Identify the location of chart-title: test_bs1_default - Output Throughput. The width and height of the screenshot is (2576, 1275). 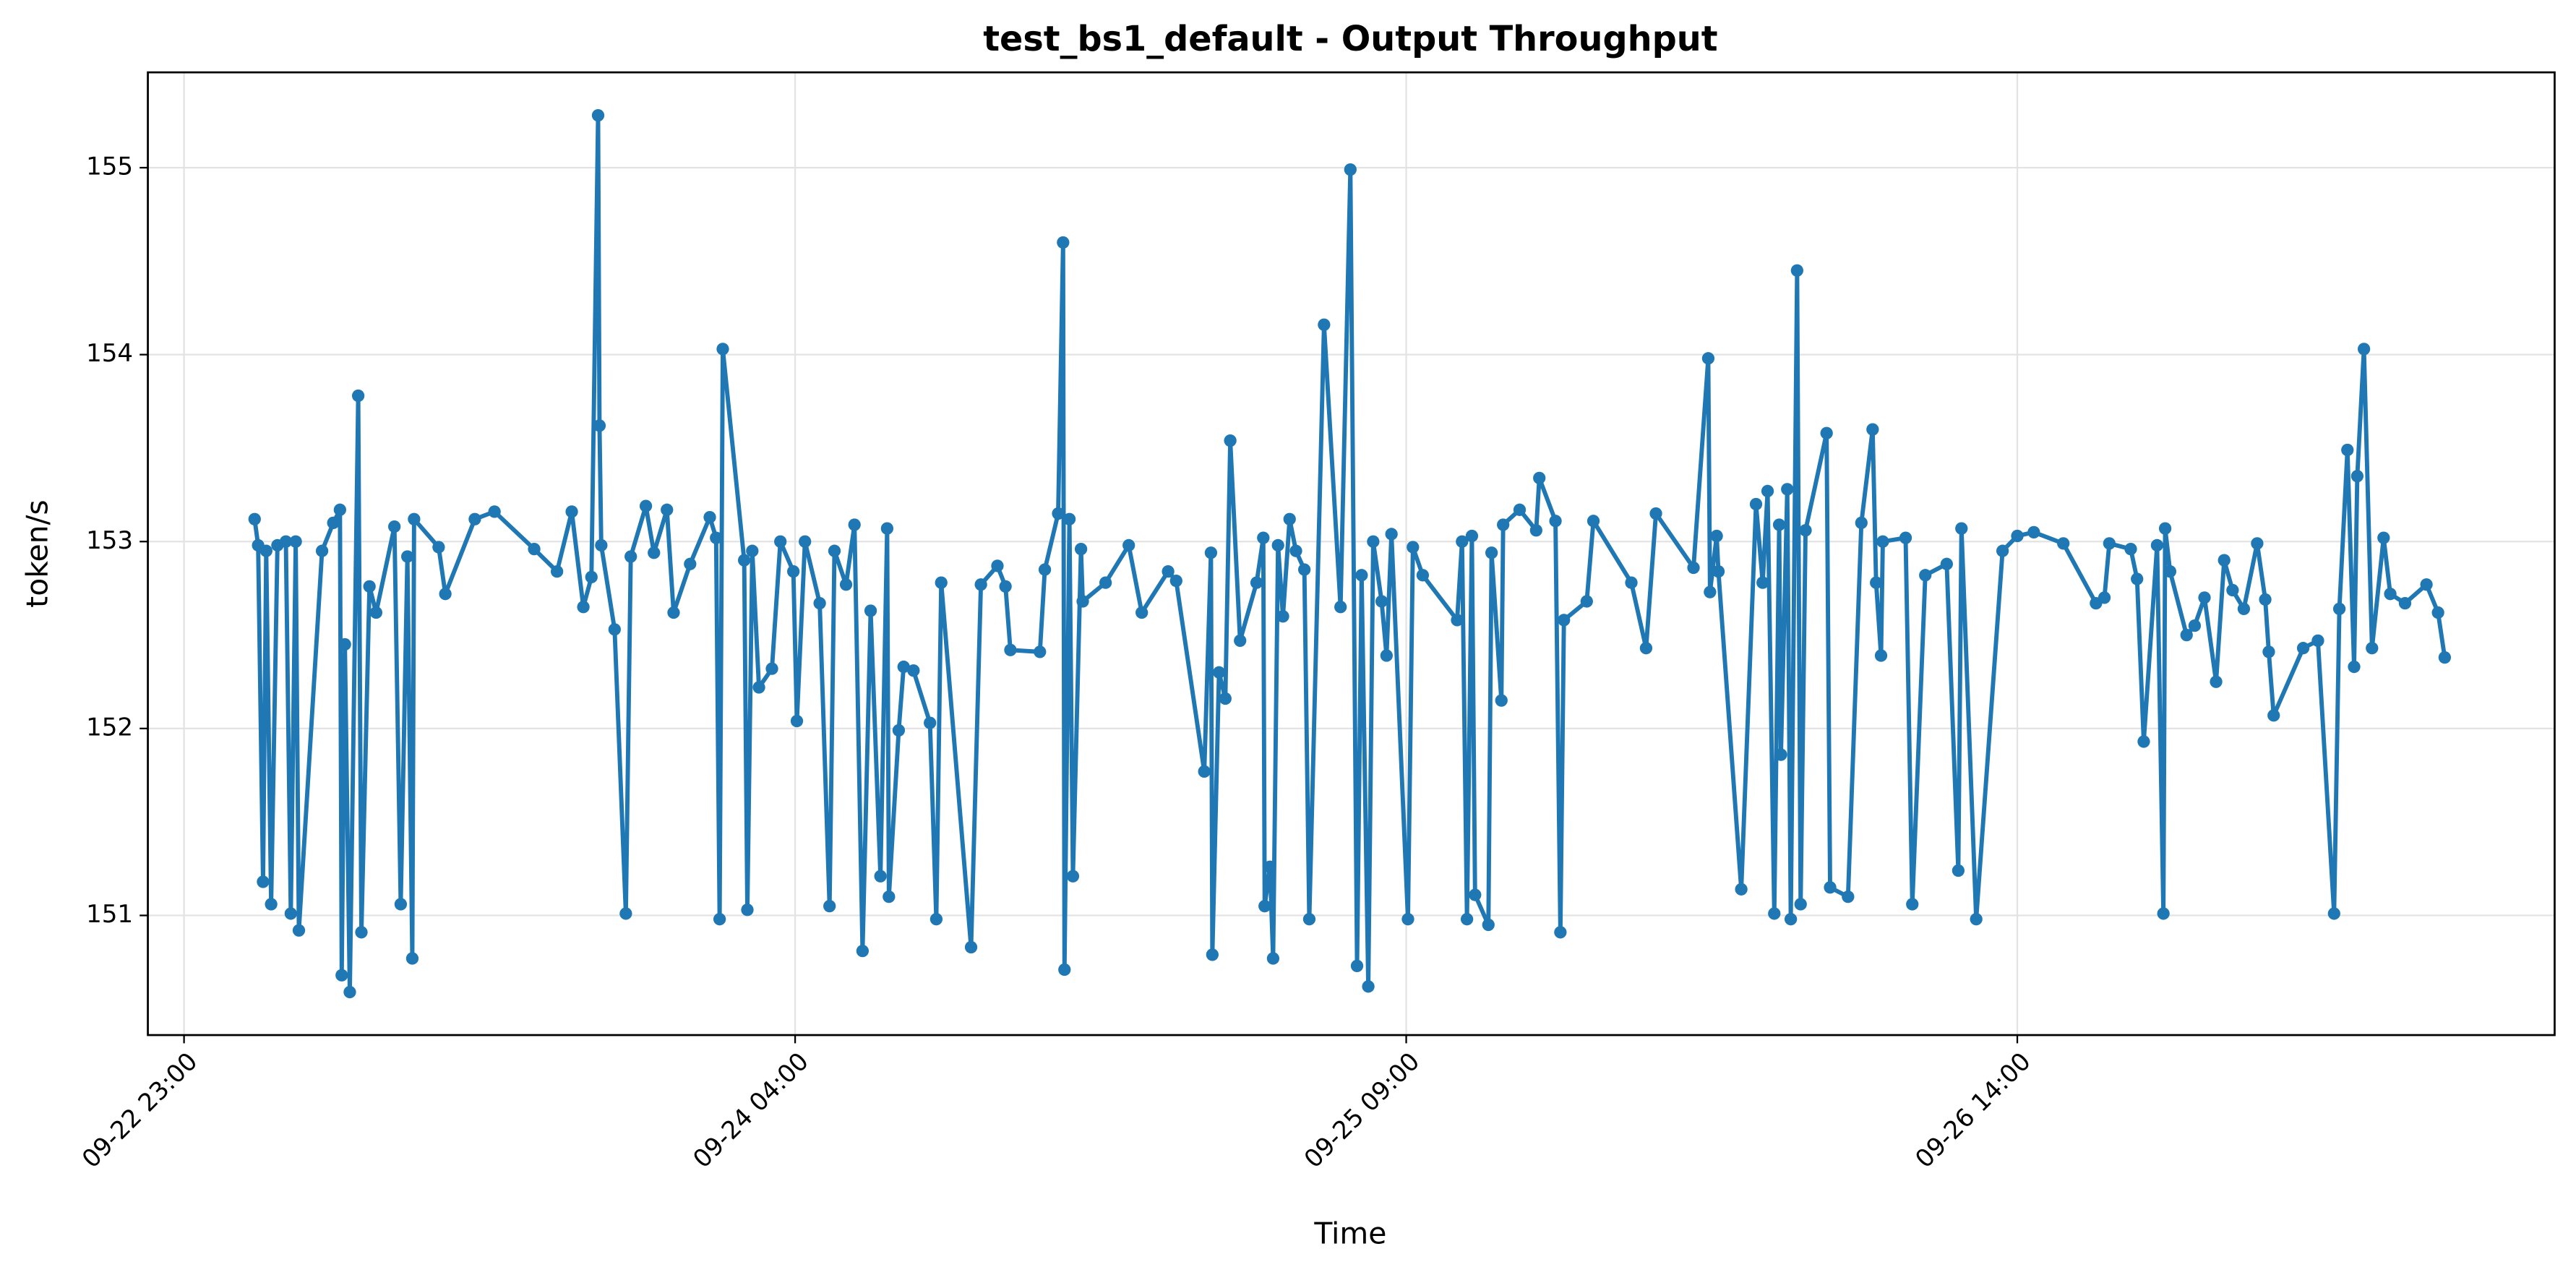
(1350, 39).